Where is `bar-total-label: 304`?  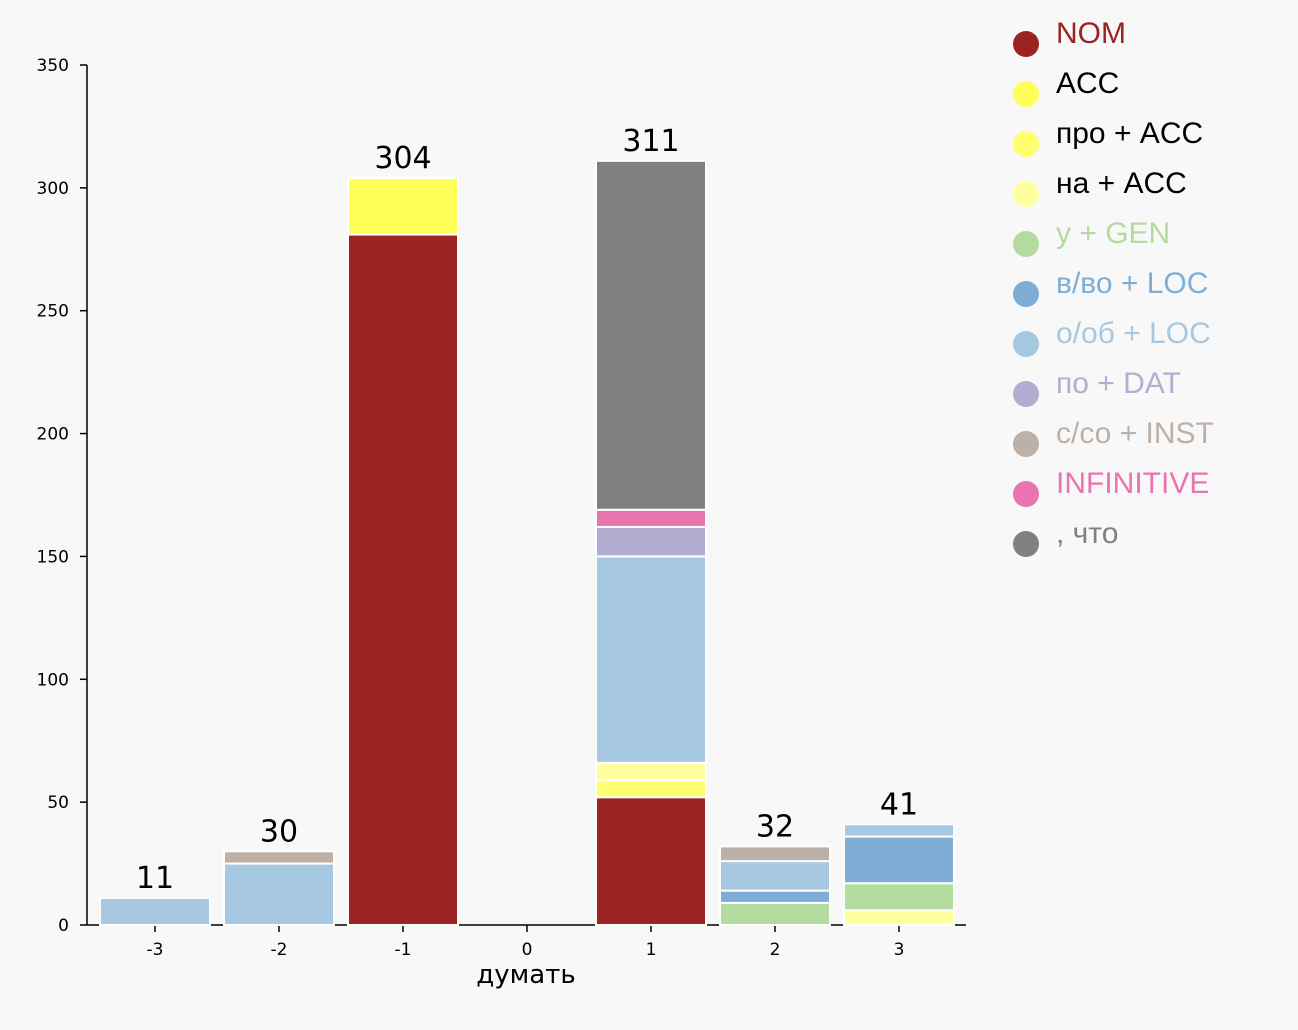
bar-total-label: 304 is located at coordinates (402, 158).